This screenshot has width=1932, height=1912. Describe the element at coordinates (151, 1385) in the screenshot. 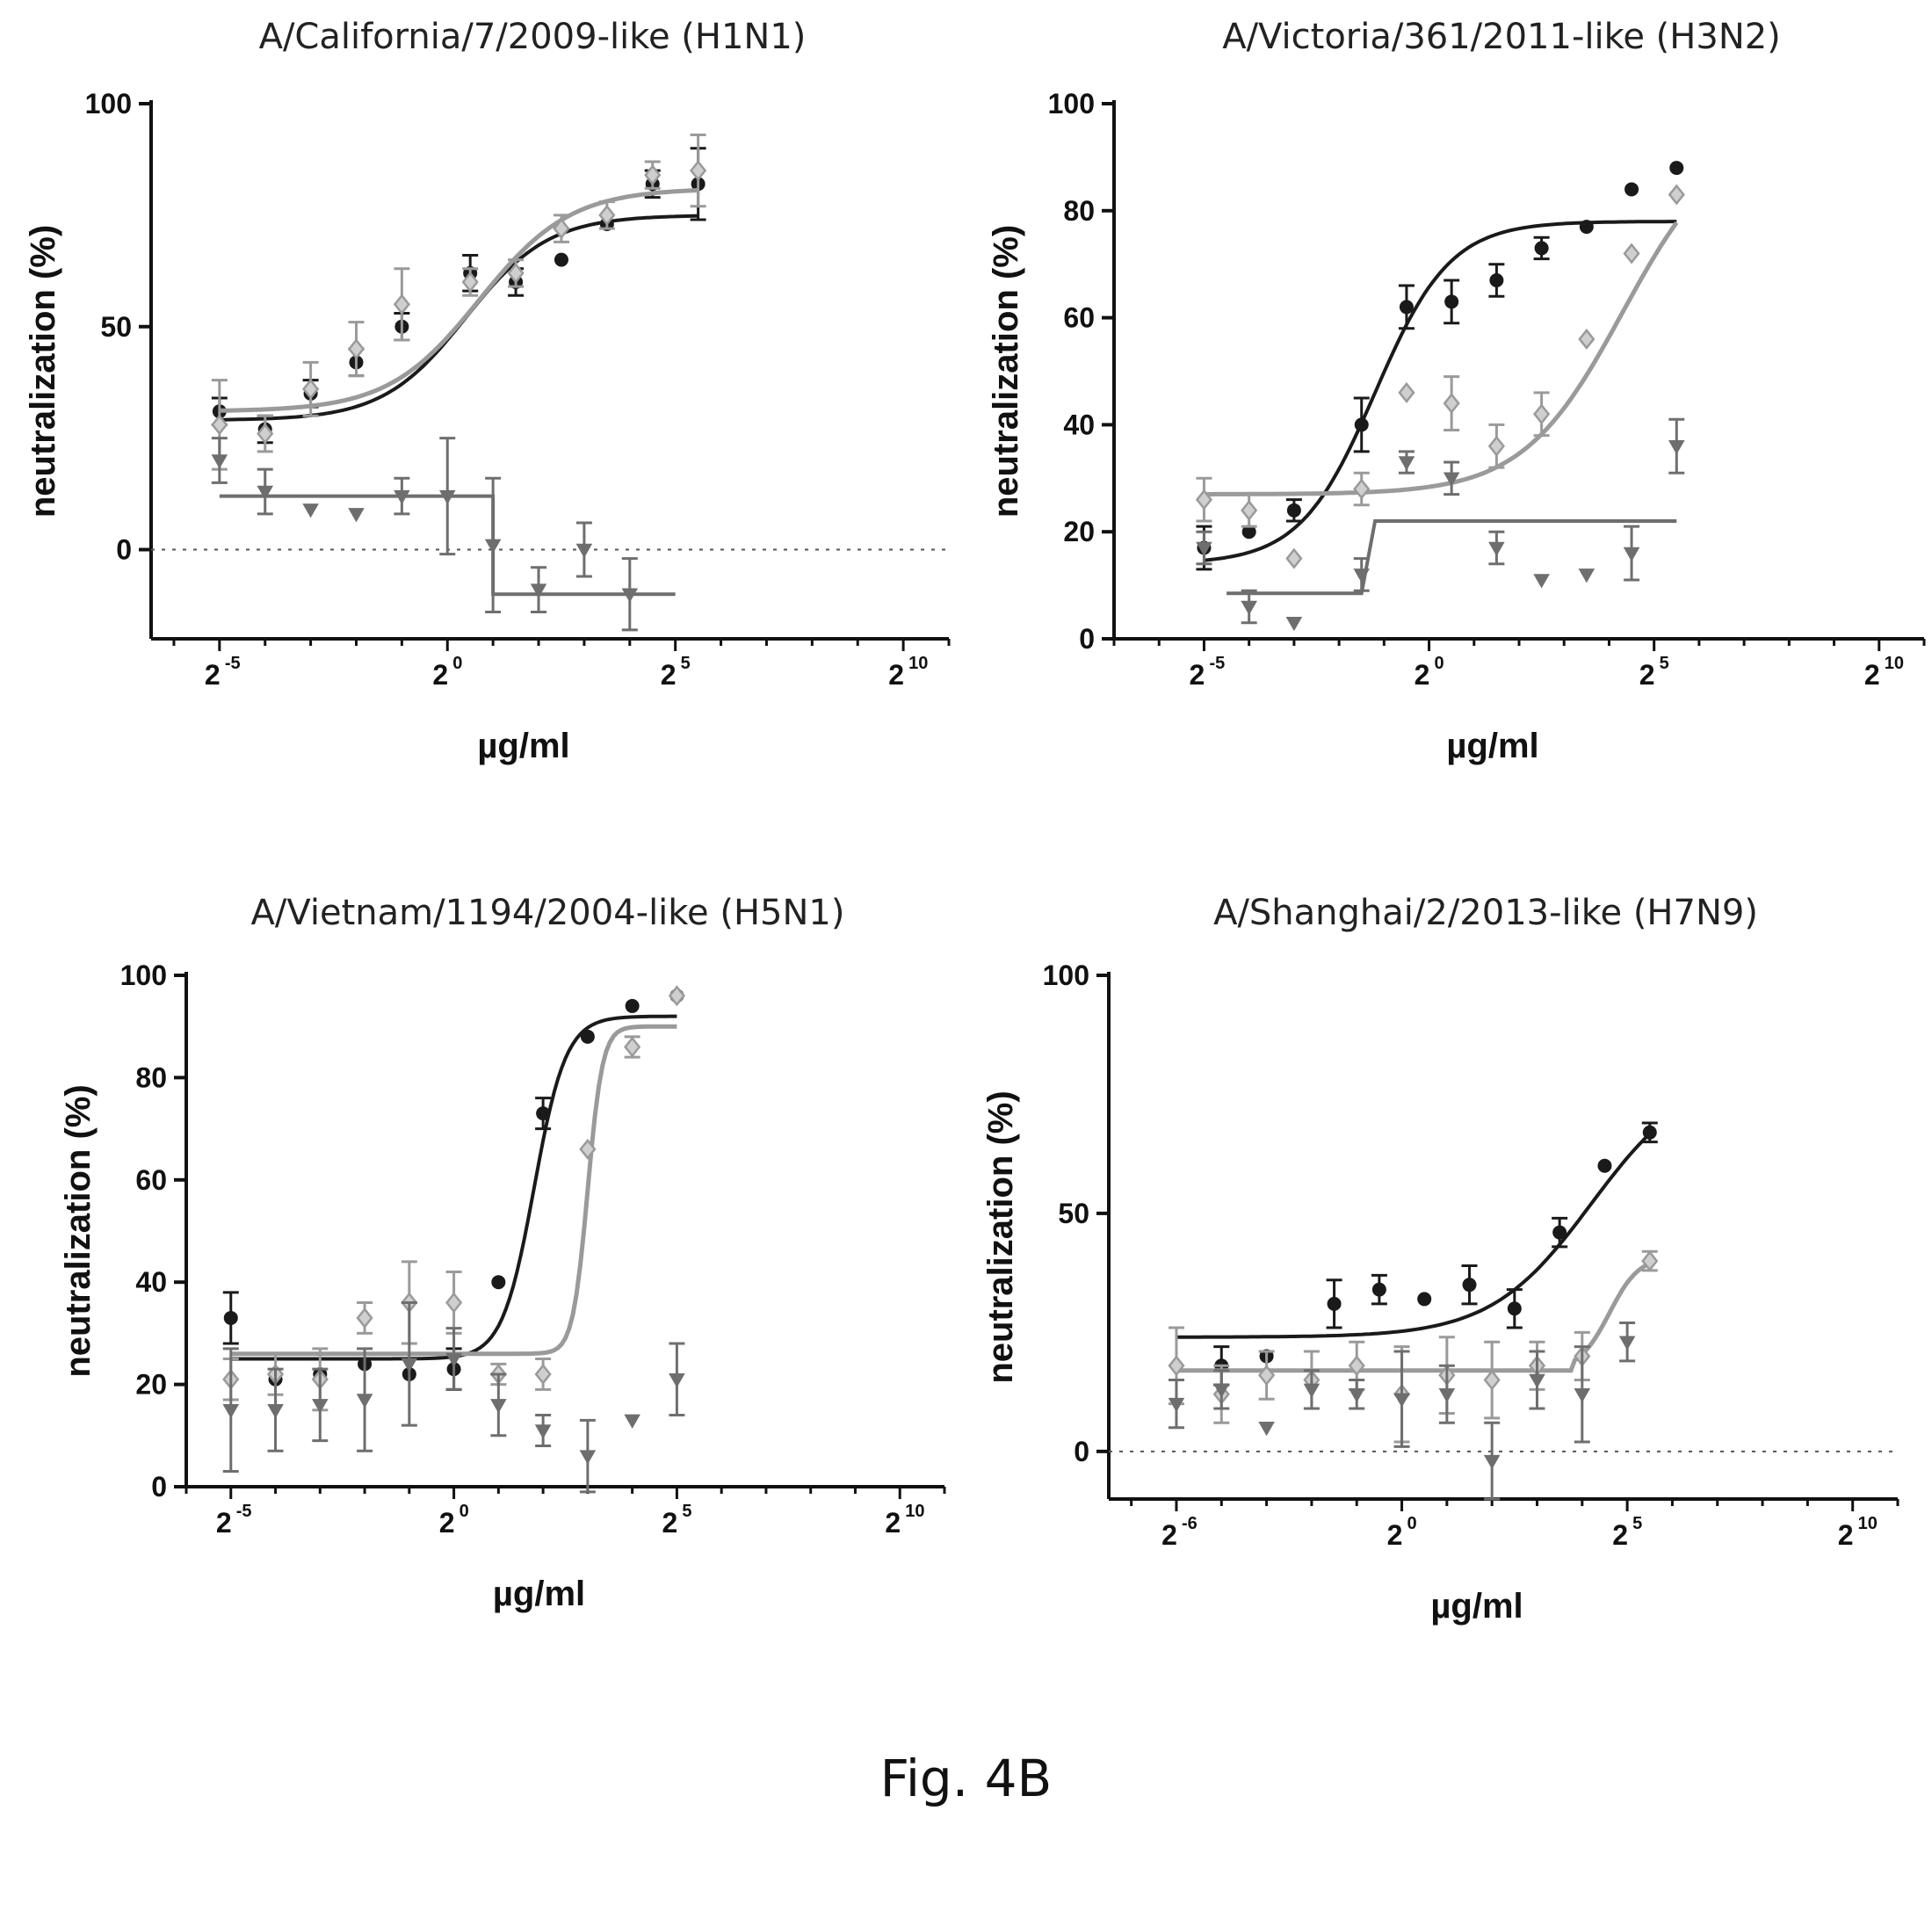

I see `y-tick-label: 20` at that location.